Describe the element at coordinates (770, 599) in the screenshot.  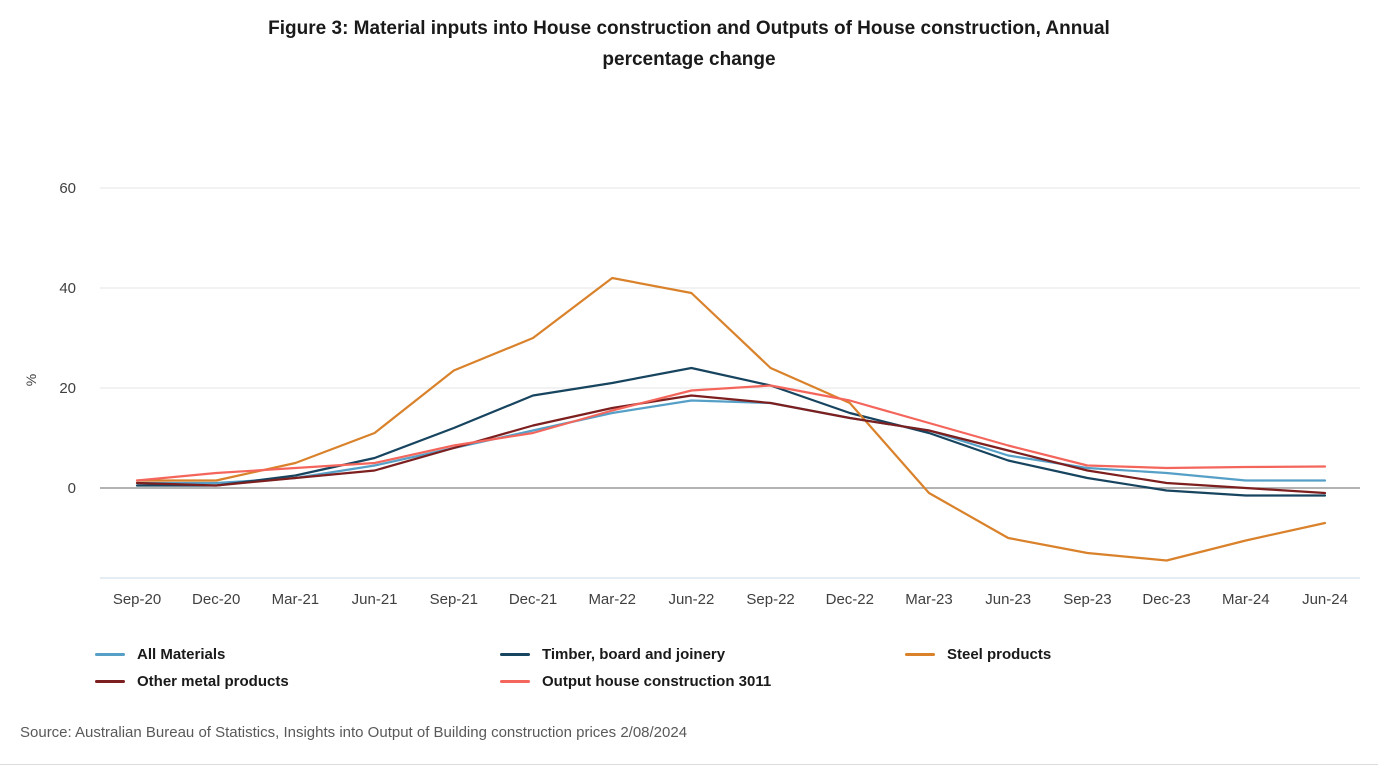
I see `x-tick-label: Sep-22` at that location.